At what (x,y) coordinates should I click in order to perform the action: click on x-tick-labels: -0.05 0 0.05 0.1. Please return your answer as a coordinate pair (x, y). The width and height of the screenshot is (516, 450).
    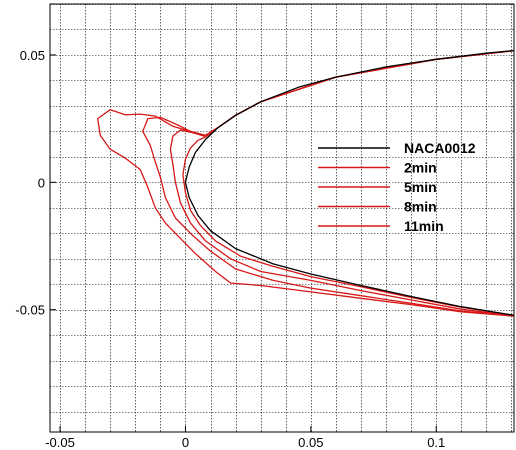
    Looking at the image, I should click on (245, 442).